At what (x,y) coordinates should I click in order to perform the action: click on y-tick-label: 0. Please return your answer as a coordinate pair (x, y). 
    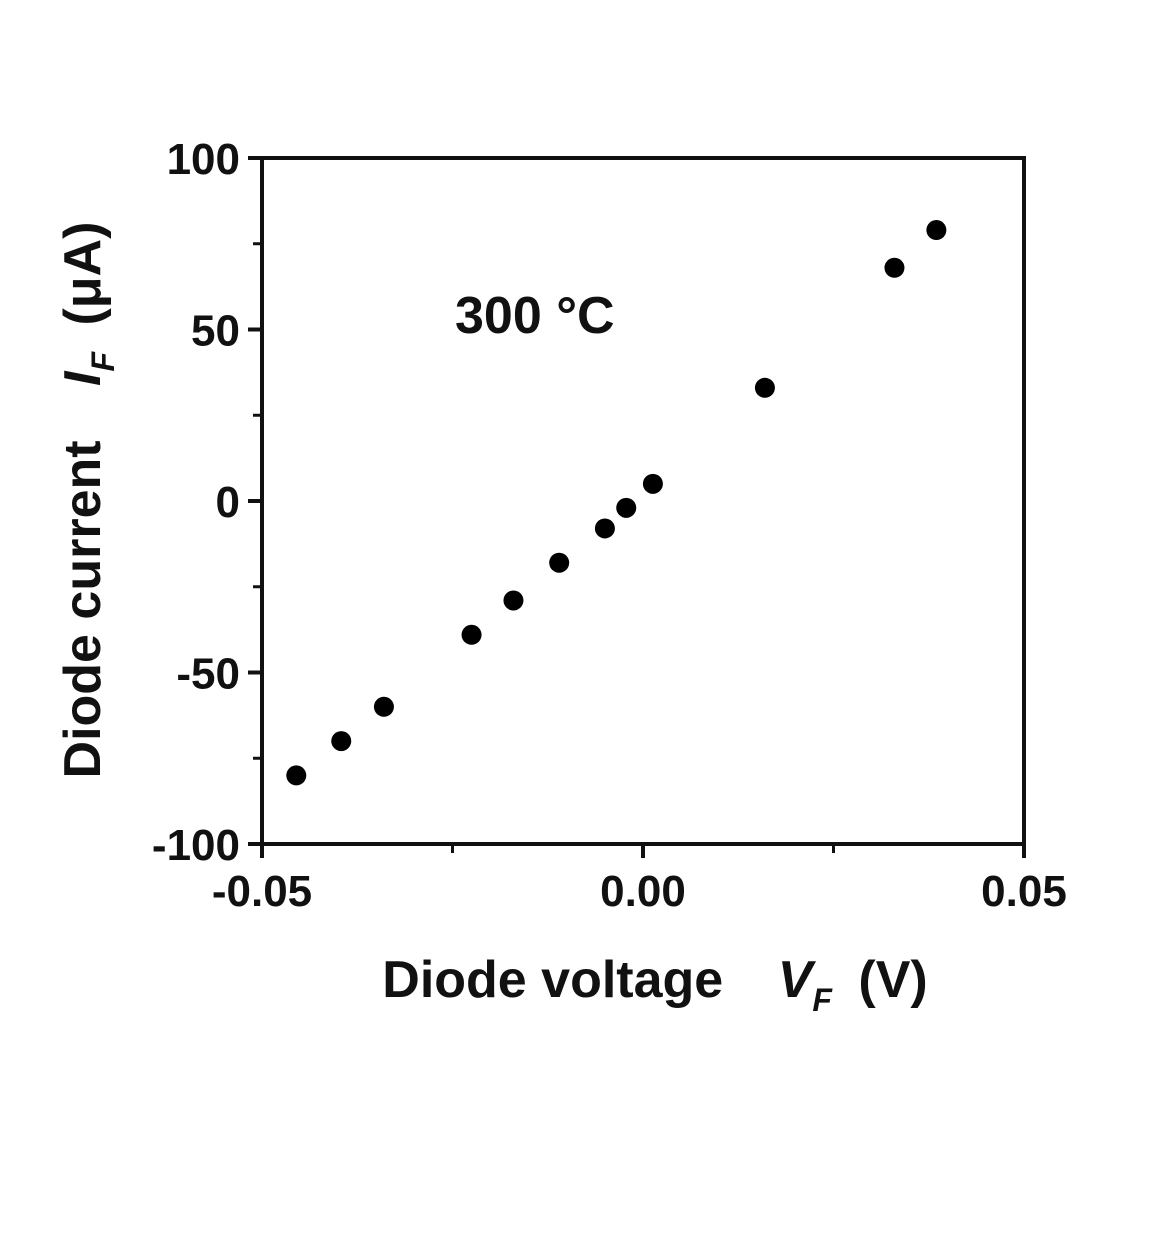
    Looking at the image, I should click on (228, 502).